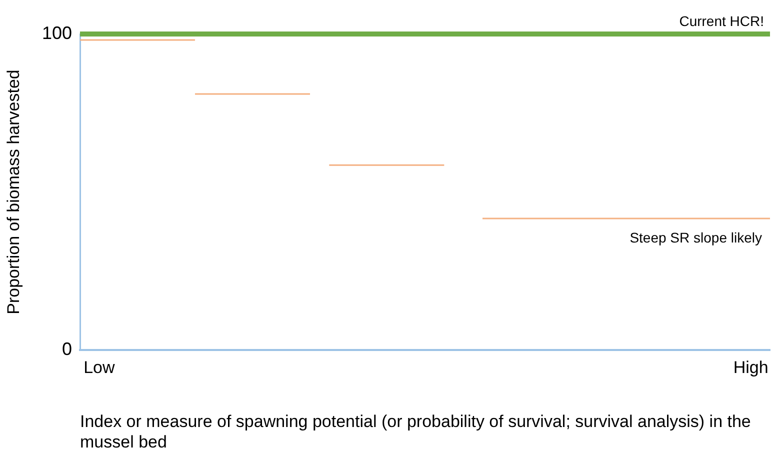  Describe the element at coordinates (721, 20) in the screenshot. I see `ref-line-label: Current HCR!` at that location.